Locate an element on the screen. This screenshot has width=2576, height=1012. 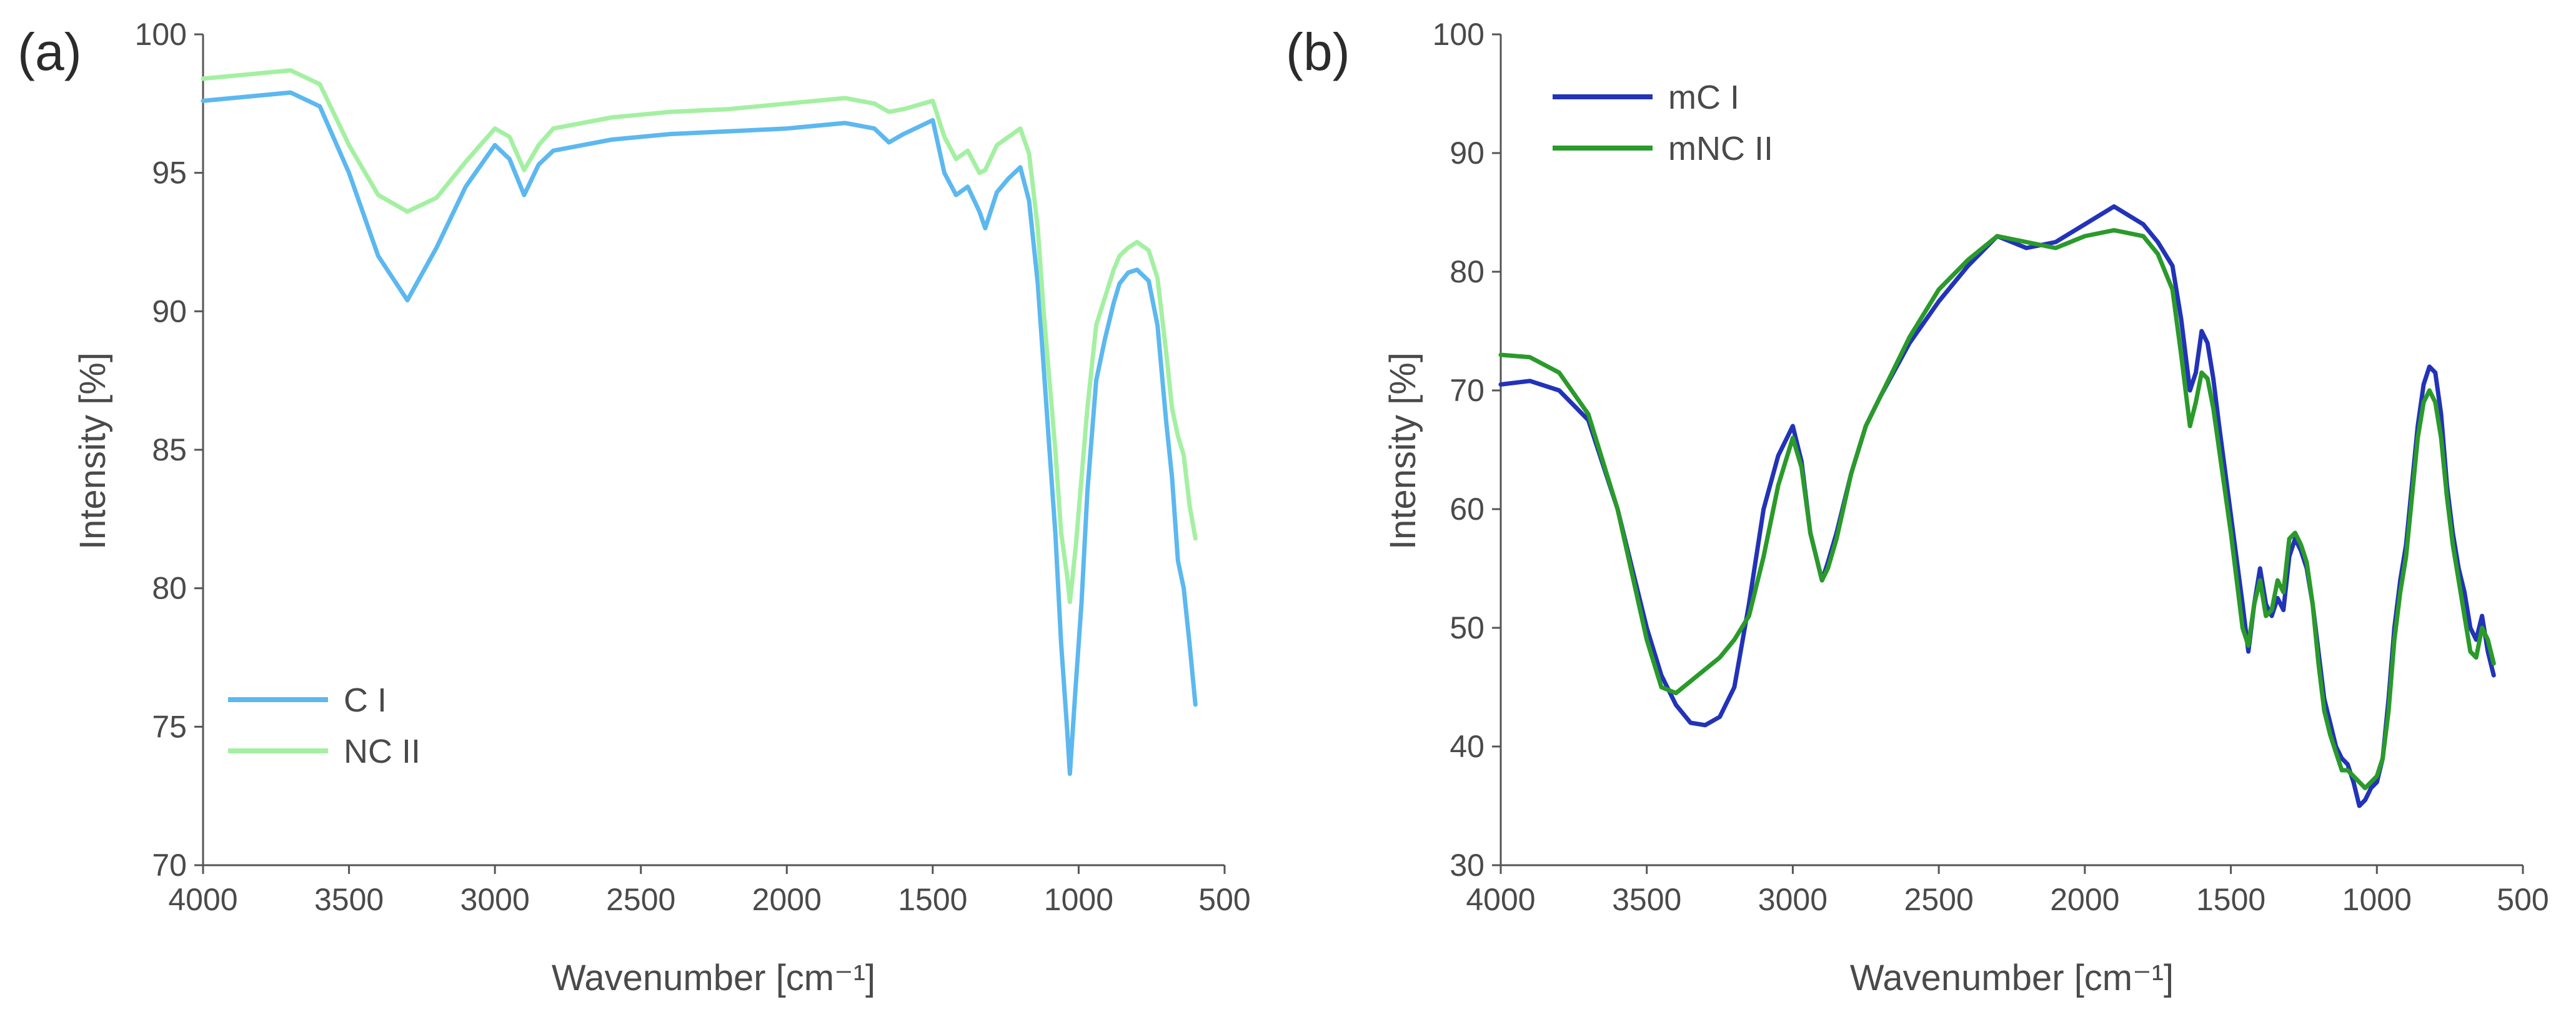
panel-b-legend-label-mc-i: mC I is located at coordinates (1704, 98).